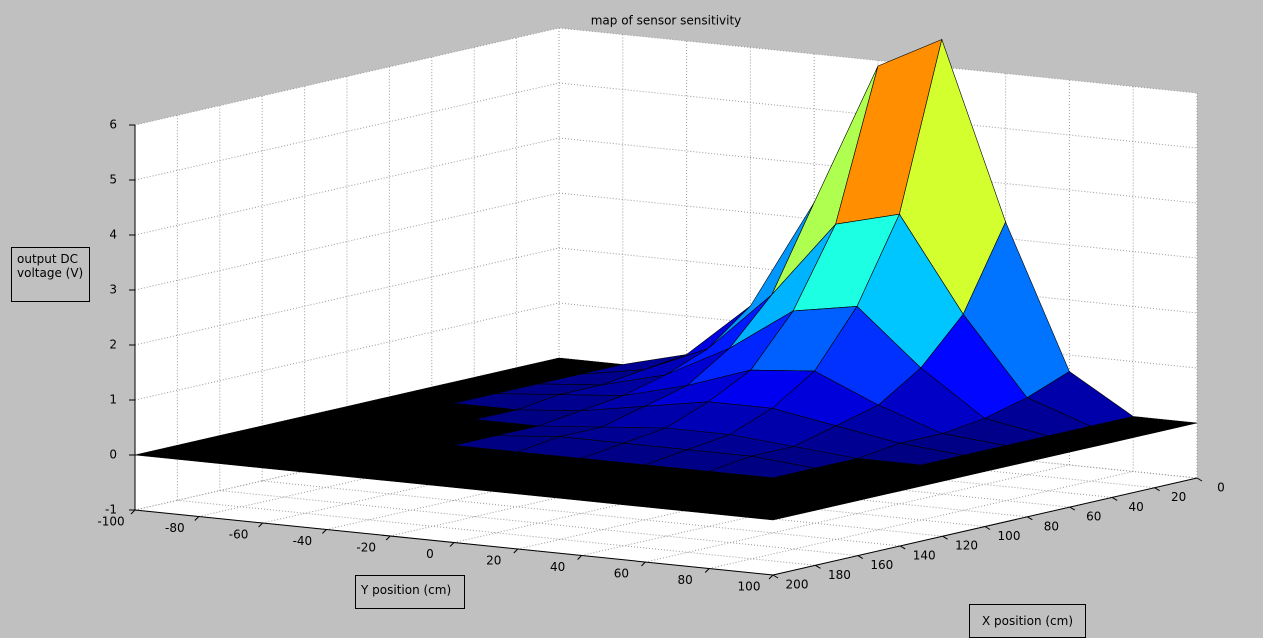  Describe the element at coordinates (113, 290) in the screenshot. I see `z-tick-label: 3` at that location.